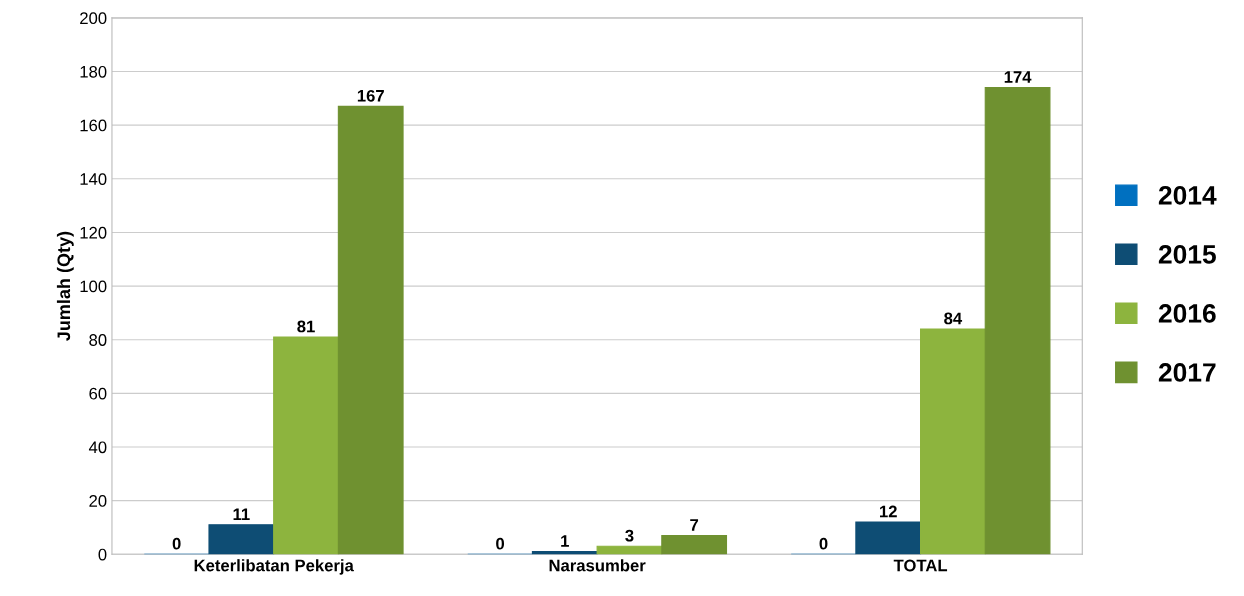 Image resolution: width=1244 pixels, height=596 pixels. Describe the element at coordinates (241, 514) in the screenshot. I see `data-label: 11` at that location.